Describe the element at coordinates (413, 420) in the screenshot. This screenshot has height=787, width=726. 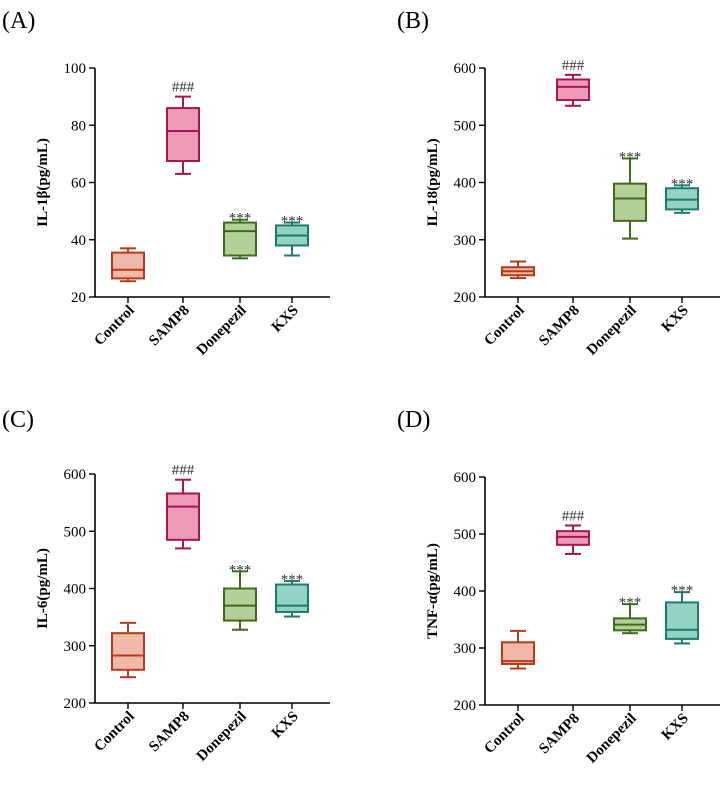
I see `panel-label: (D)` at that location.